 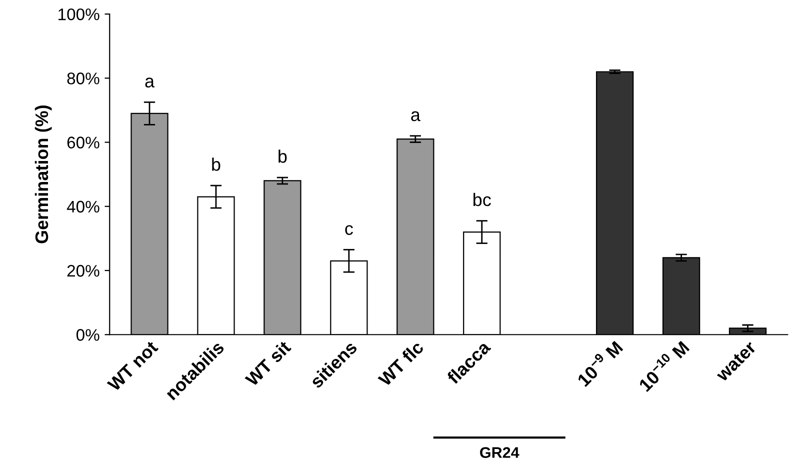 I want to click on y-axis-title: Germination (%), so click(x=43, y=175).